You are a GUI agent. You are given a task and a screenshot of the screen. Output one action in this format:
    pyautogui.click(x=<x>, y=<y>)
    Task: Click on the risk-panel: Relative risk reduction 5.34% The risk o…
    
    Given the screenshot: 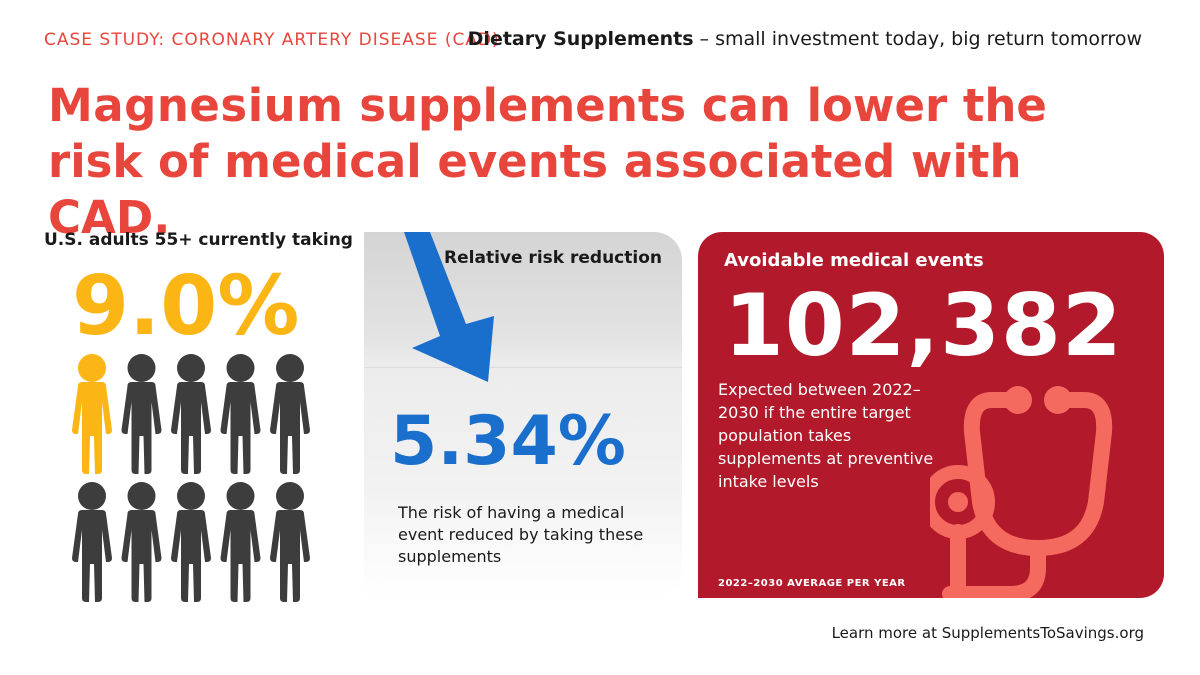 What is the action you would take?
    pyautogui.click(x=523, y=415)
    